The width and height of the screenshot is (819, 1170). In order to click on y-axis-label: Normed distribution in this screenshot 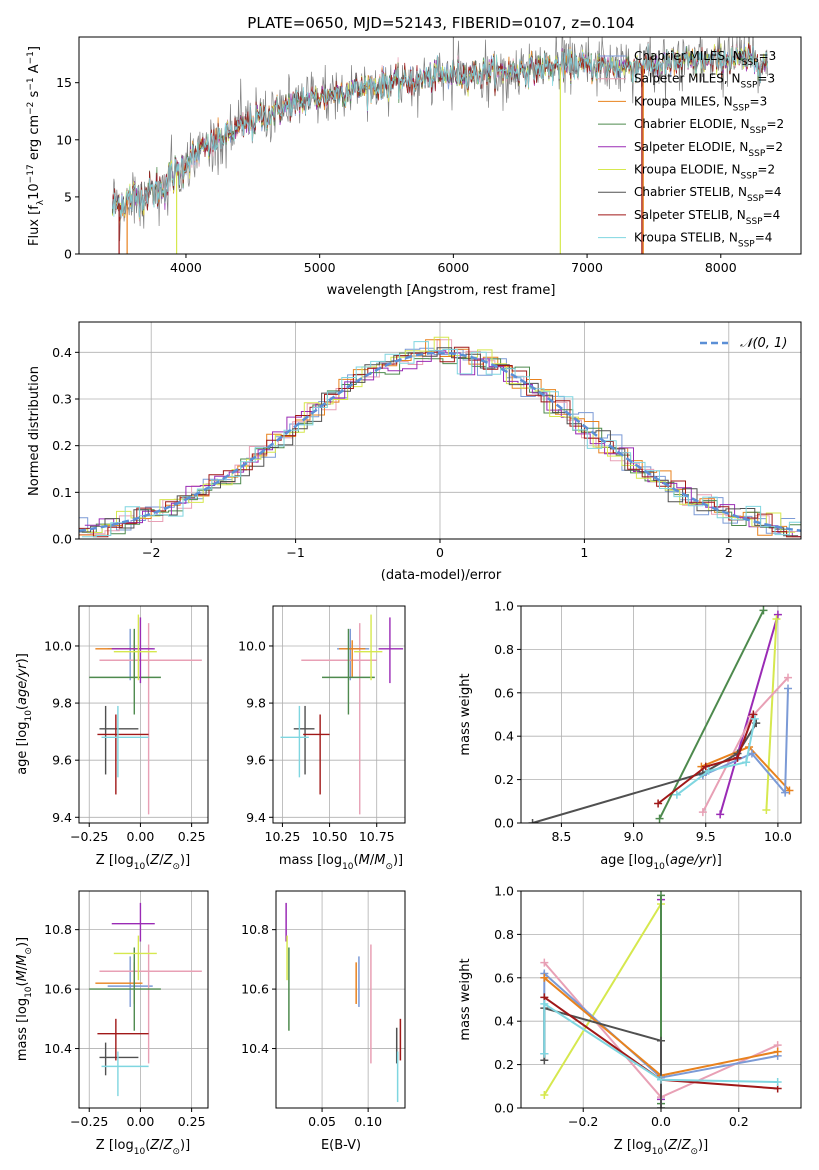, I will do `click(34, 431)`.